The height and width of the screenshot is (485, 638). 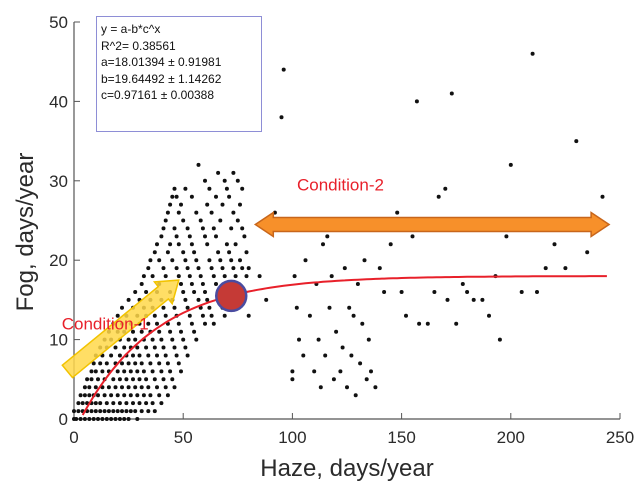 What do you see at coordinates (158, 95) in the screenshot?
I see `fit-param-c: c=0.97161 ± 0.00388` at bounding box center [158, 95].